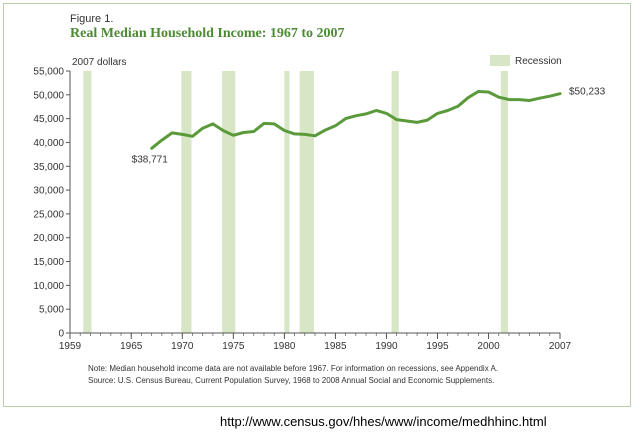 This screenshot has width=635, height=436. Describe the element at coordinates (70, 346) in the screenshot. I see `x-tick-label: 1959` at that location.